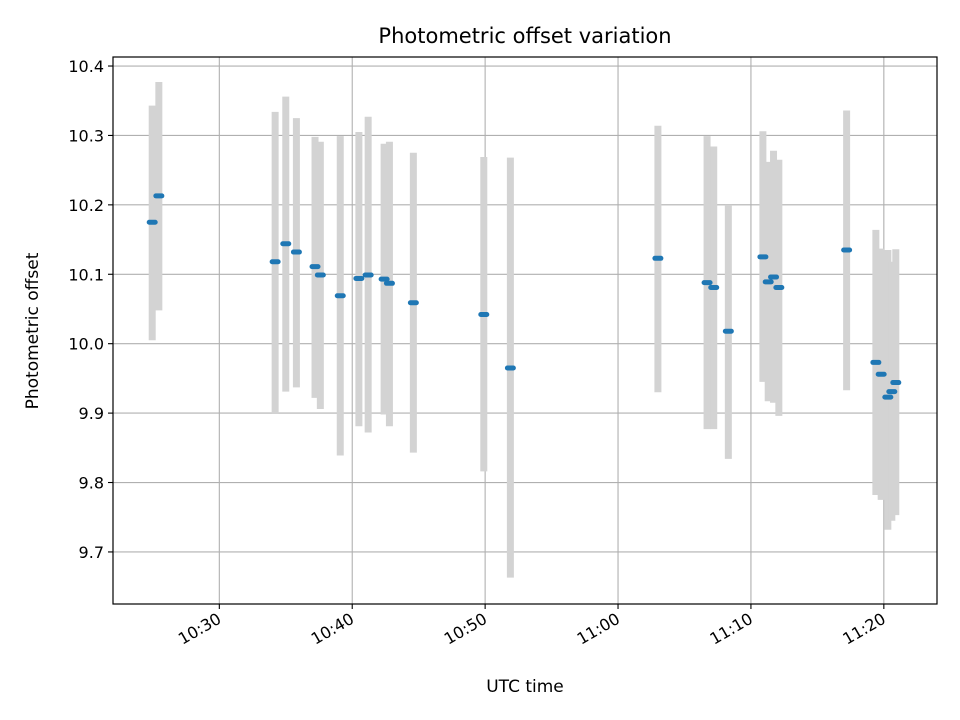 This screenshot has height=720, width=960. I want to click on y-tick-label: 10.3, so click(86, 135).